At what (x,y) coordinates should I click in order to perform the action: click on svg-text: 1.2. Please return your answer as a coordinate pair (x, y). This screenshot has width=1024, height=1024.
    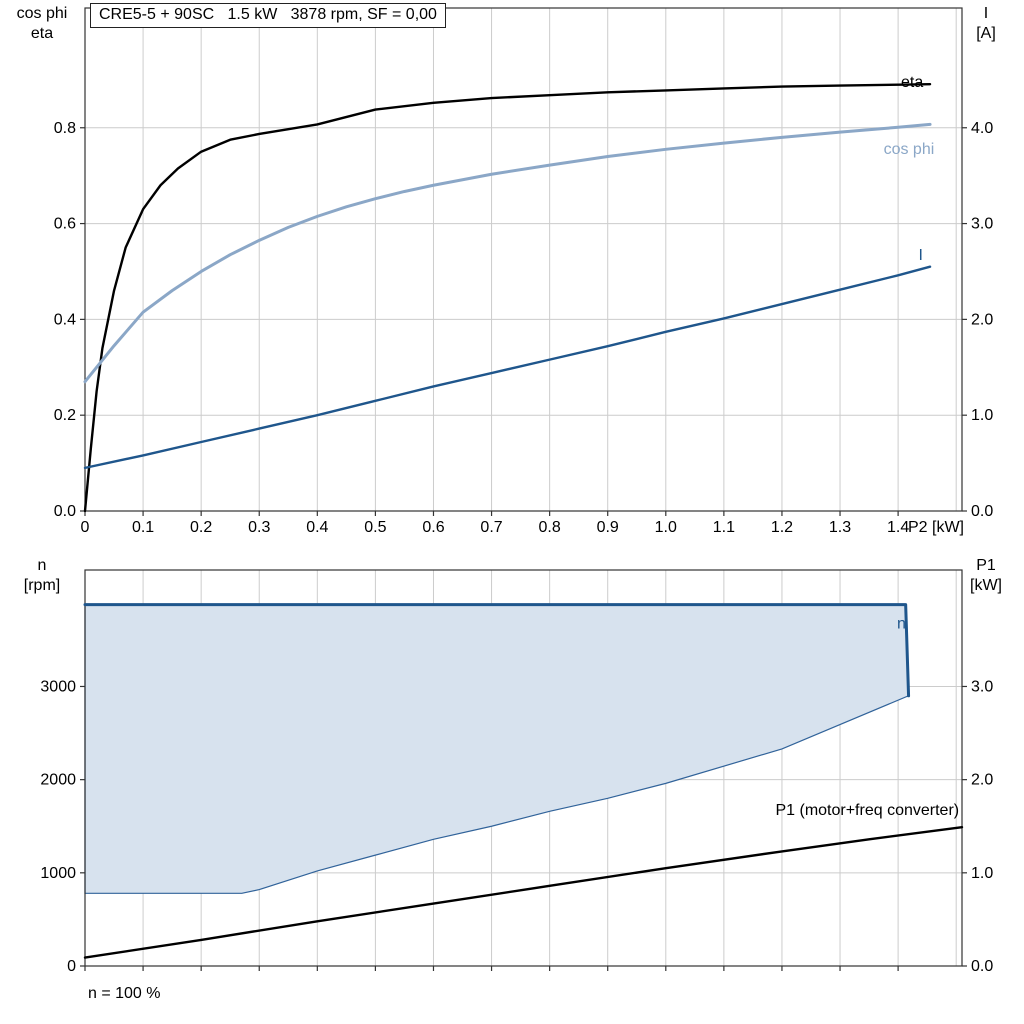
    Looking at the image, I should click on (782, 527).